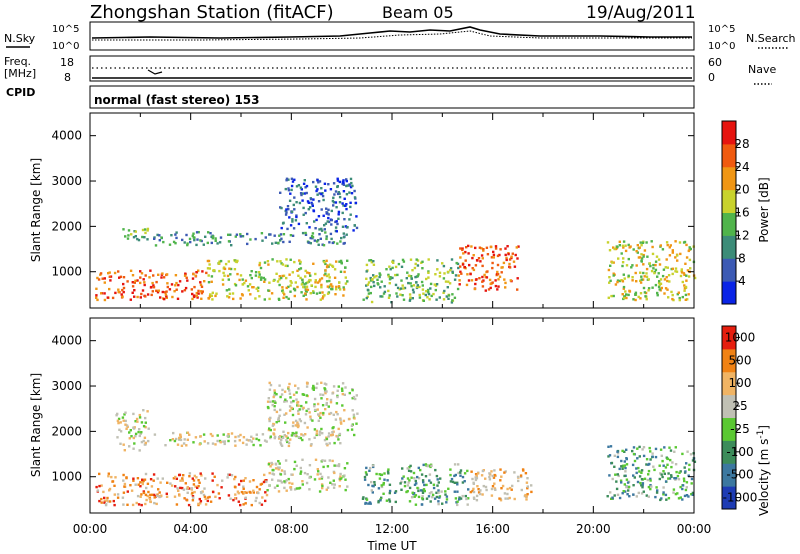  I want to click on power-colorbar-segment, so click(729, 133).